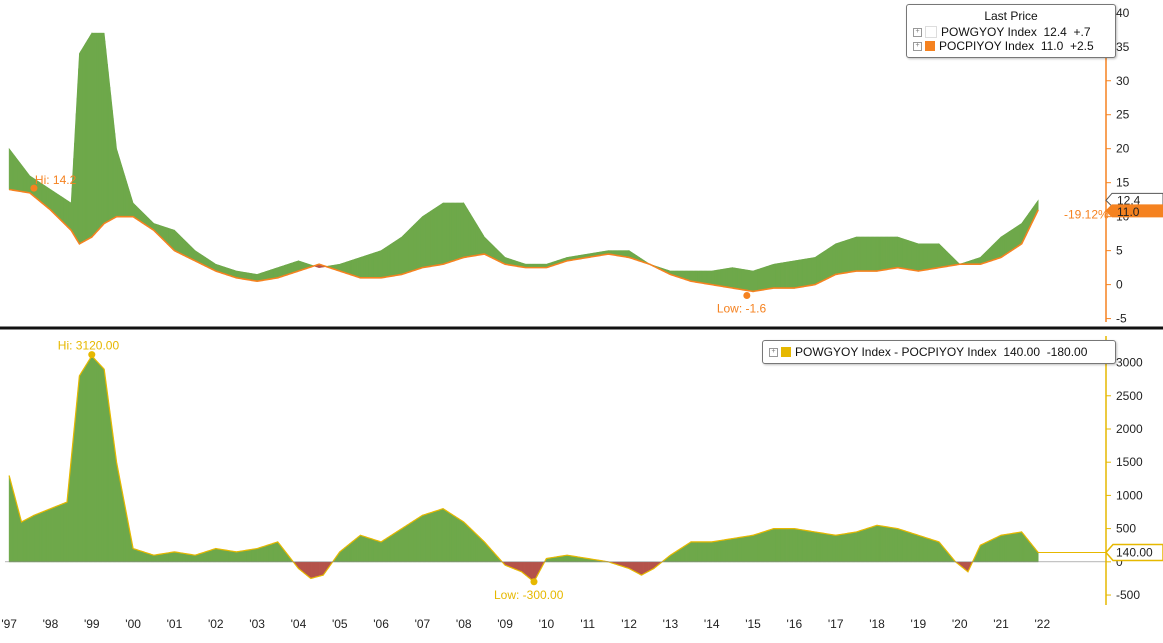  What do you see at coordinates (836, 624) in the screenshot?
I see `x-tick-label: '17` at bounding box center [836, 624].